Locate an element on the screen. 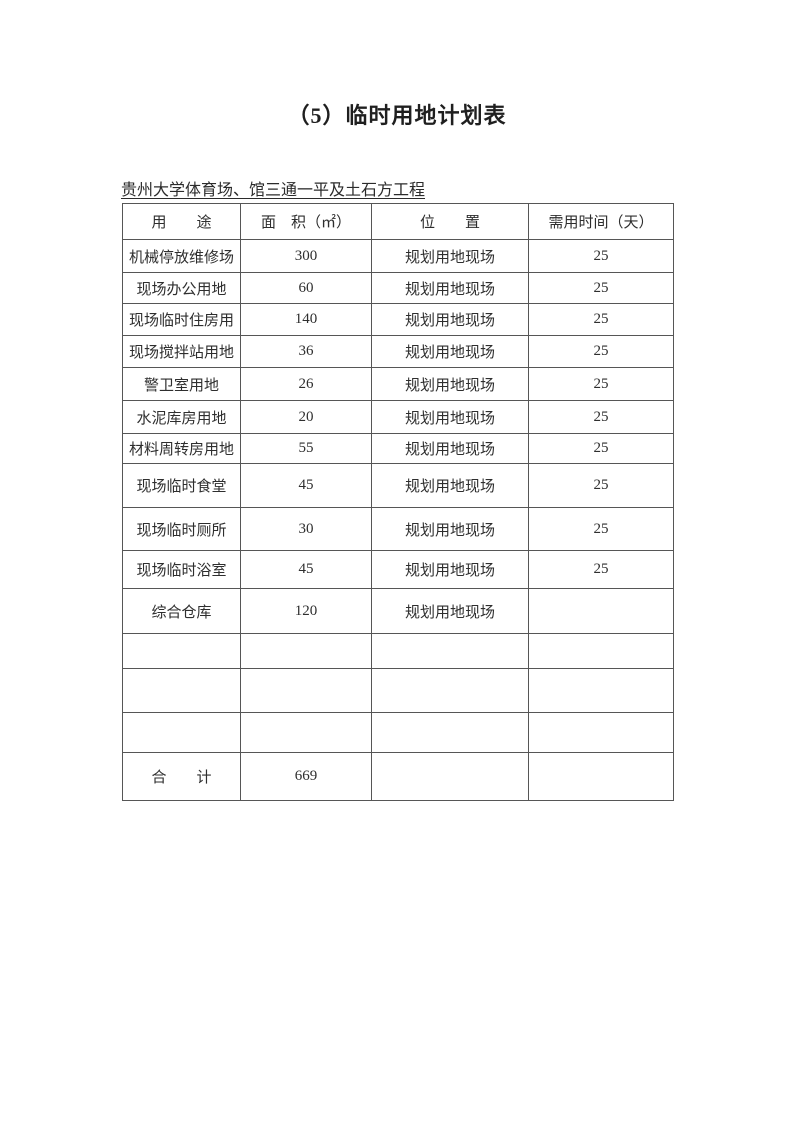  cell-area: 30 is located at coordinates (306, 529).